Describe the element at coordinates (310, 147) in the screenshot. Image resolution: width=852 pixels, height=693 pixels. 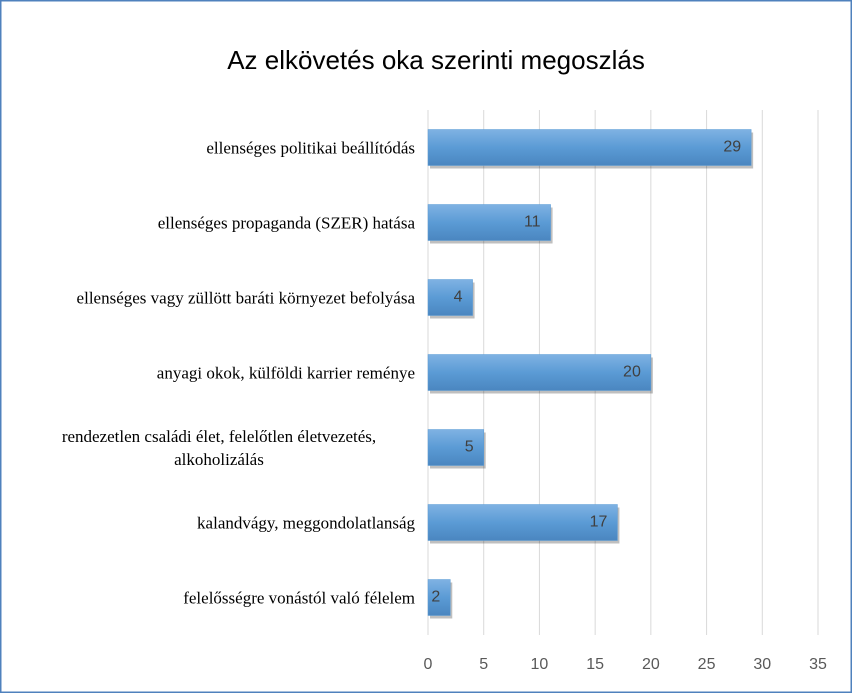
I see `y-tick-label: ellenséges politikai beállítódás` at that location.